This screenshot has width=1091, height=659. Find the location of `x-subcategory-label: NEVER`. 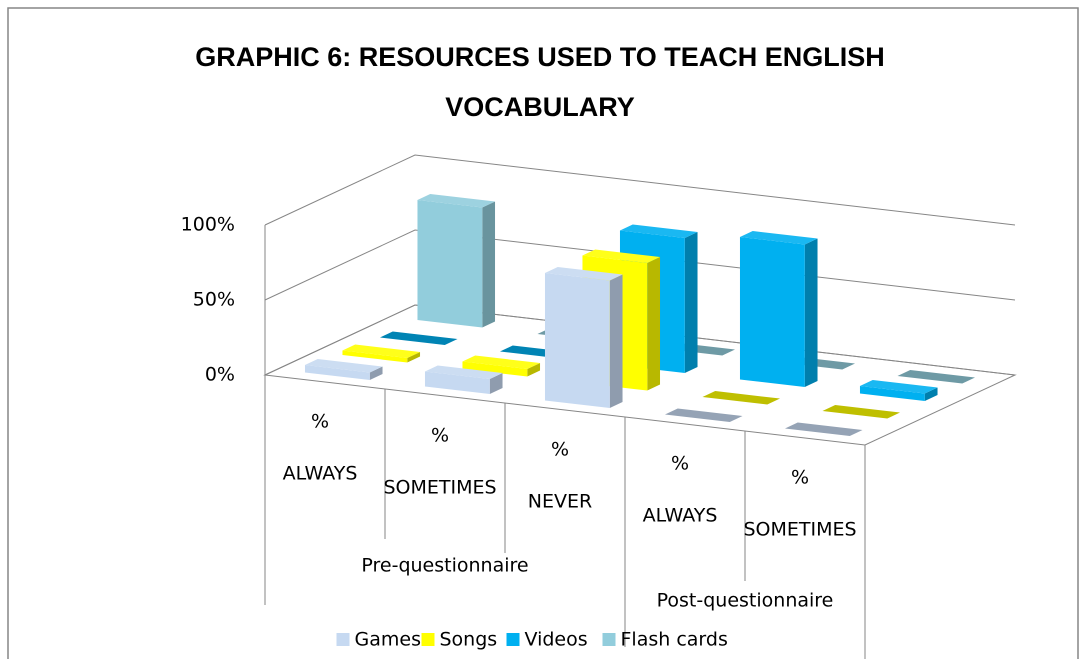

x-subcategory-label: NEVER is located at coordinates (560, 502).